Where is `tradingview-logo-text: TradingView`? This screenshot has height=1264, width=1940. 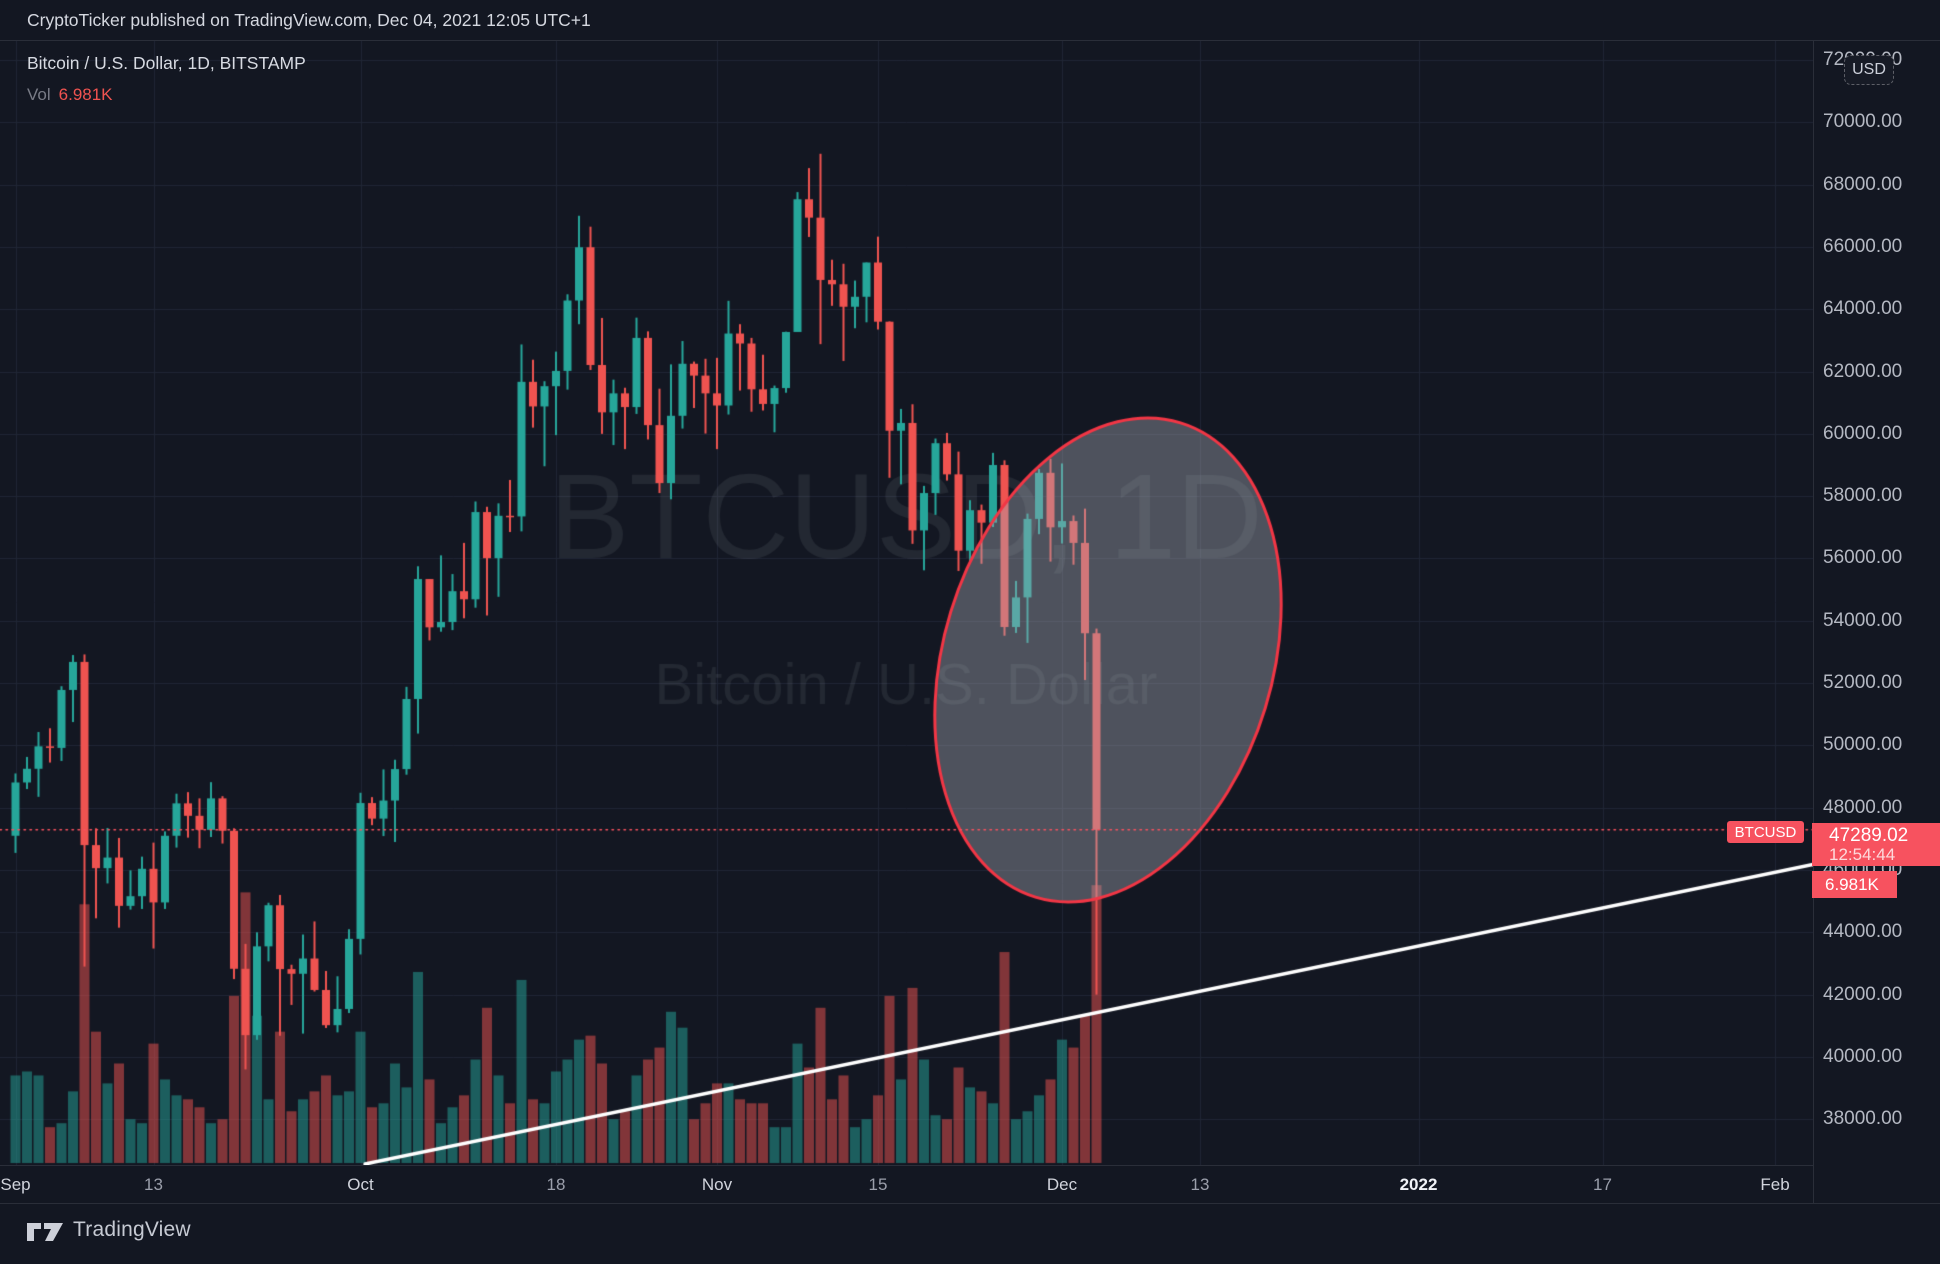
tradingview-logo-text: TradingView is located at coordinates (132, 1229).